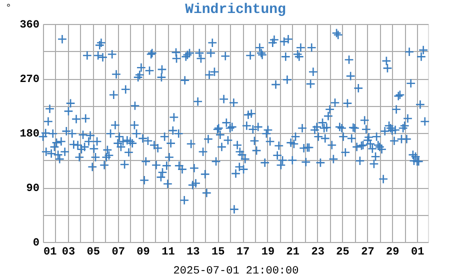 This screenshot has width=451, height=275. I want to click on y-tick-label: 0, so click(36, 244).